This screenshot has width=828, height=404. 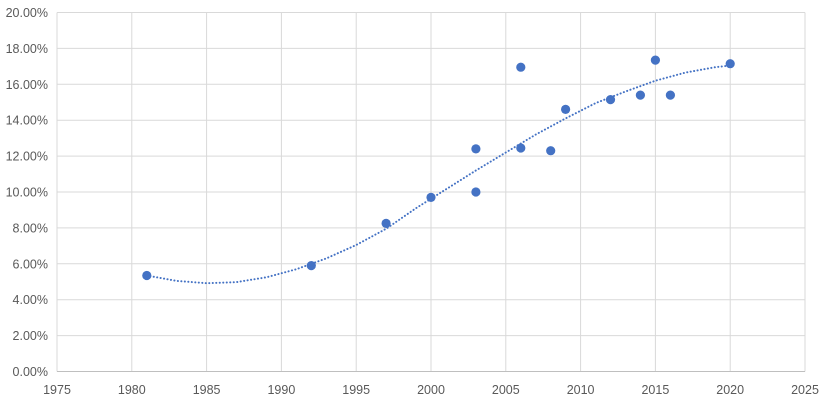 What do you see at coordinates (30, 228) in the screenshot?
I see `y-axis-tick-label: 8.00%` at bounding box center [30, 228].